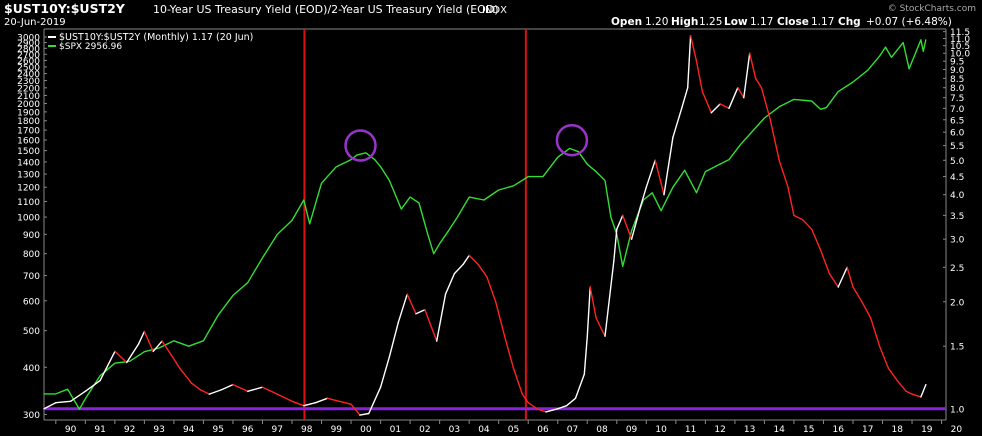 The width and height of the screenshot is (982, 436). Describe the element at coordinates (957, 147) in the screenshot. I see `right-tick-label: 5.5` at that location.